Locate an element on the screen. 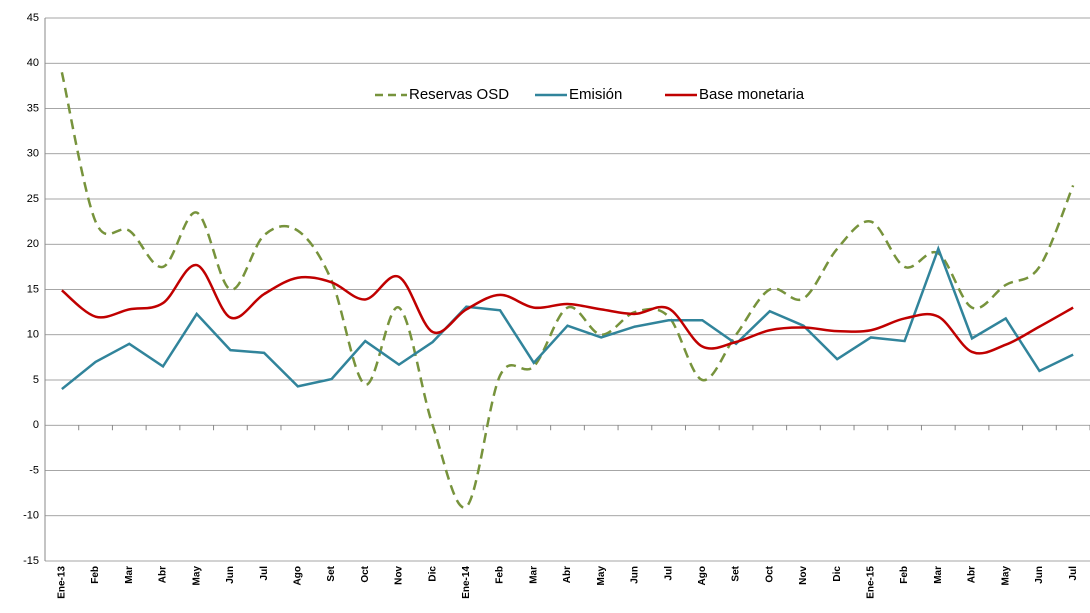 Image resolution: width=1090 pixels, height=613 pixels. y-tick-label: 5 is located at coordinates (36, 380).